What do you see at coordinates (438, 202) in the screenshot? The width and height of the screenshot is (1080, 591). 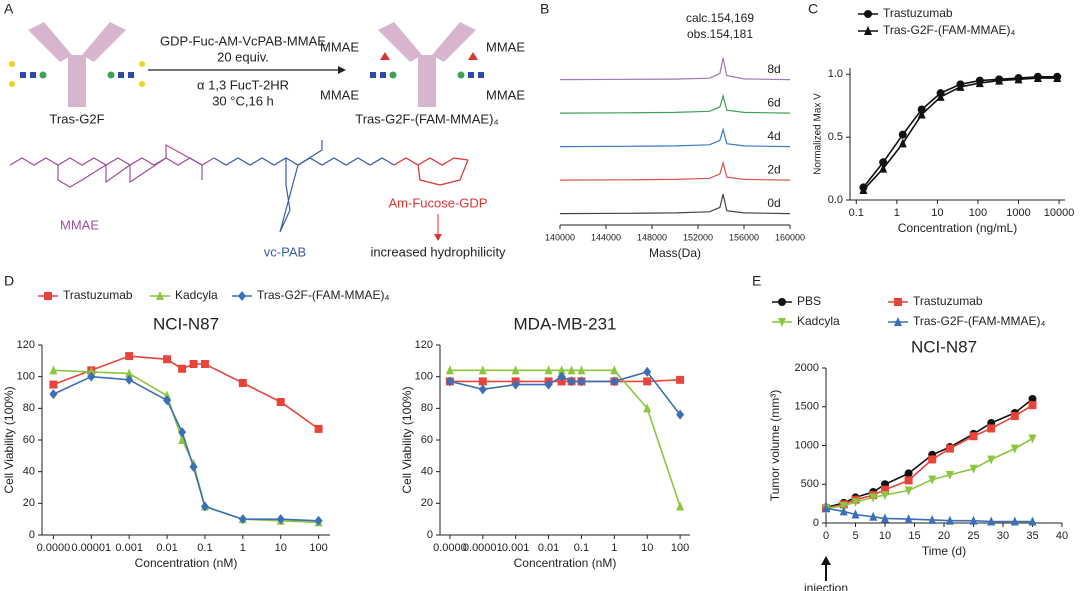 I see `sugar-label: Am-Fucose-GDP` at bounding box center [438, 202].